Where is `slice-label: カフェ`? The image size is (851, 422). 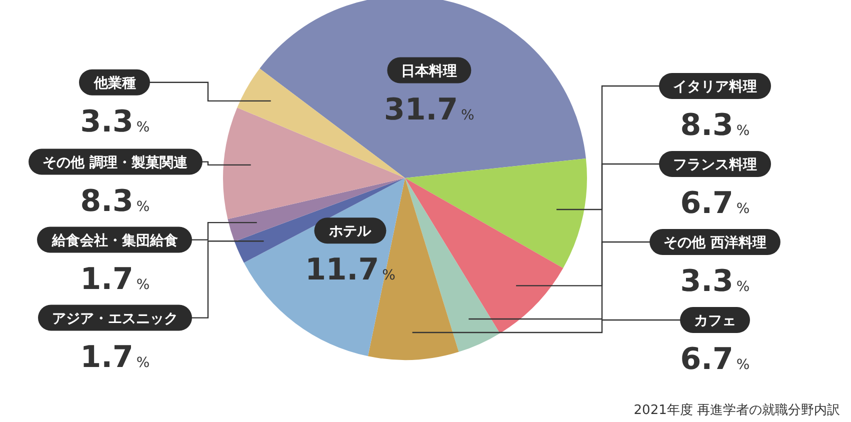 slice-label: カフェ is located at coordinates (715, 321).